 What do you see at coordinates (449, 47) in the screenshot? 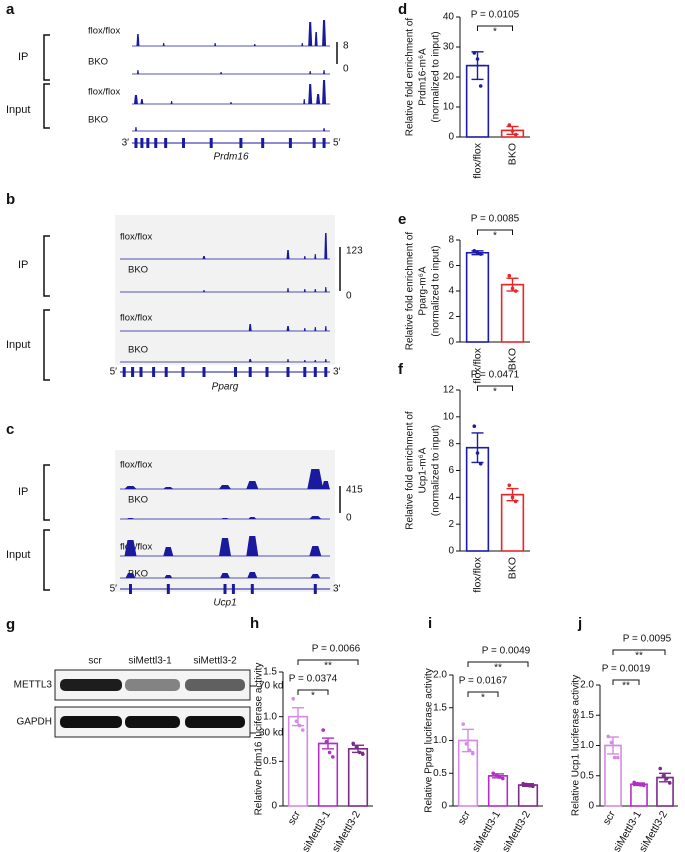
I see `y-tick-label: 30` at bounding box center [449, 47].